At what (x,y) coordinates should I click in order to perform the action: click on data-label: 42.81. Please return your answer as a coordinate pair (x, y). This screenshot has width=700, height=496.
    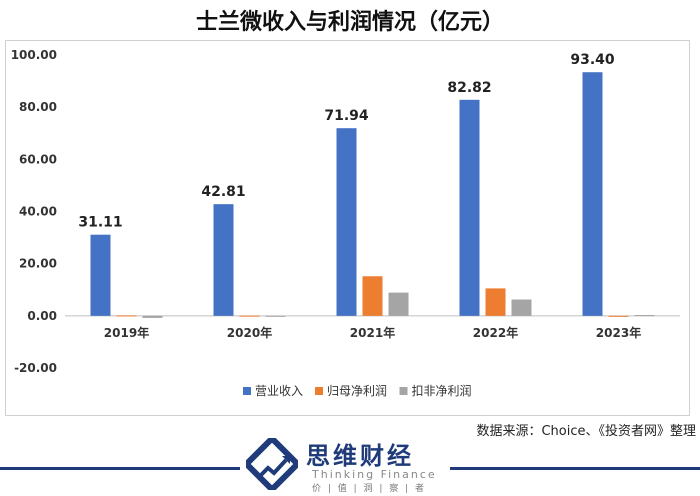
    Looking at the image, I should click on (223, 192).